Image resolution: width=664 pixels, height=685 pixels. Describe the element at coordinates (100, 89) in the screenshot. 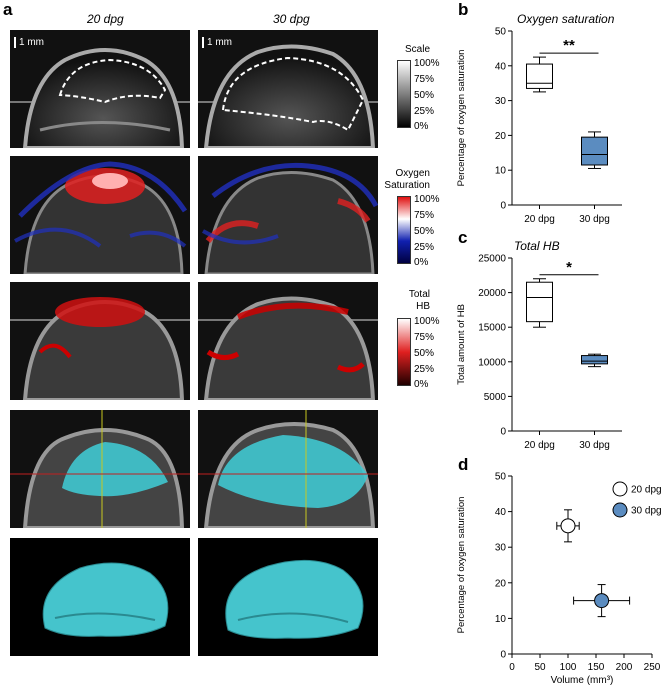

I see `scan-bmode-20dpg: 1 mm` at that location.